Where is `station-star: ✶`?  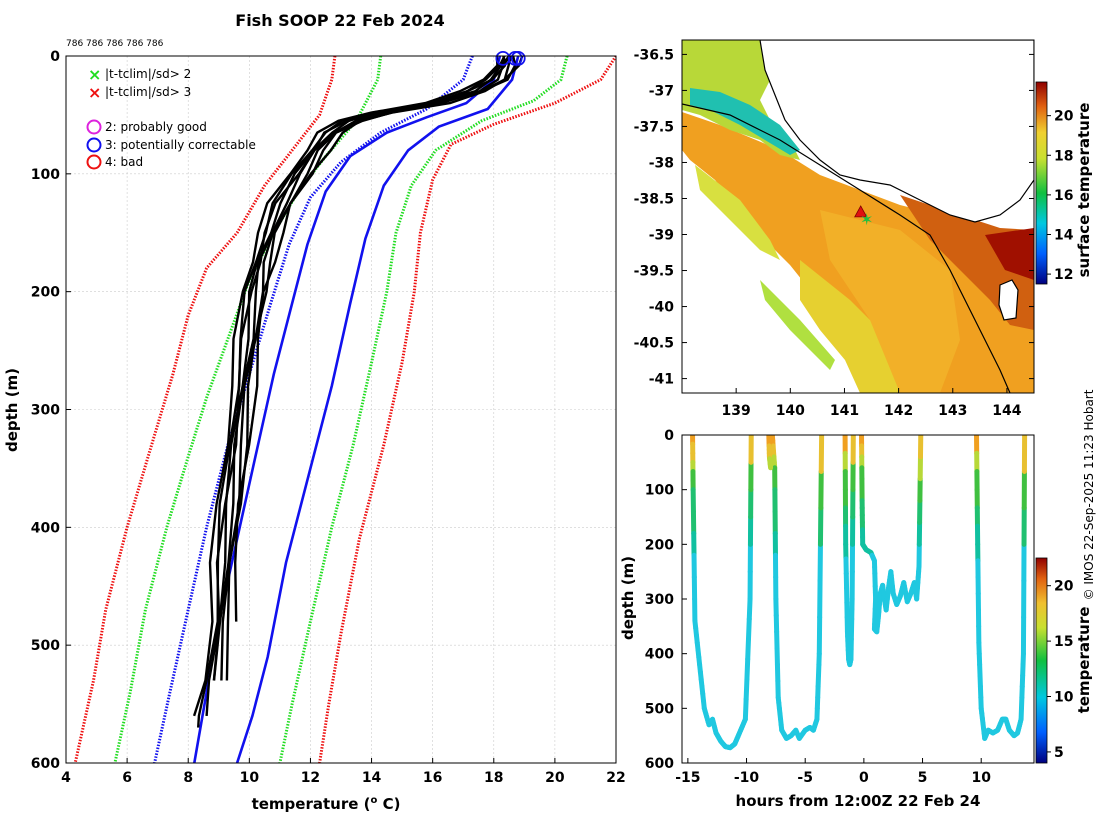 station-star: ✶ is located at coordinates (866, 219).